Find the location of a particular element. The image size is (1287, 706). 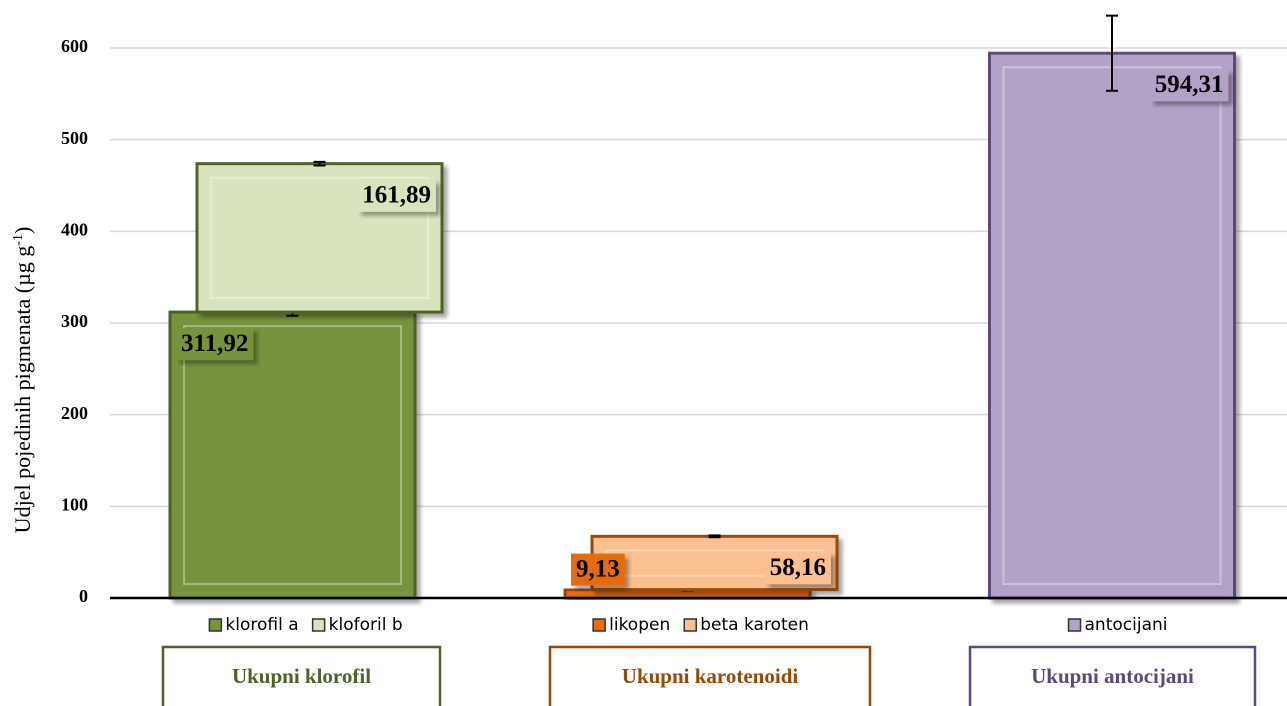

legend: likopen beta karoten is located at coordinates (700, 625).